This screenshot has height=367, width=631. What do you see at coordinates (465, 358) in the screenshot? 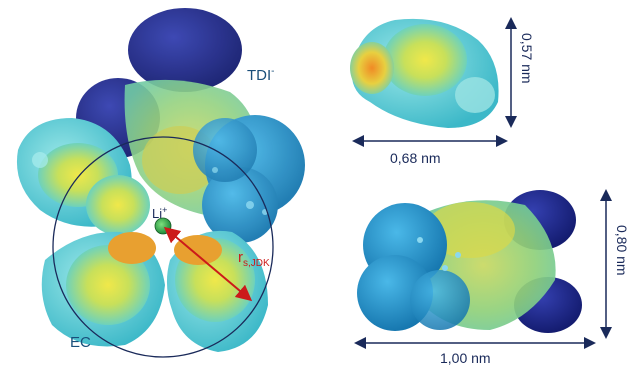
I see `tdi-width-label: 1,00 nm` at bounding box center [465, 358].